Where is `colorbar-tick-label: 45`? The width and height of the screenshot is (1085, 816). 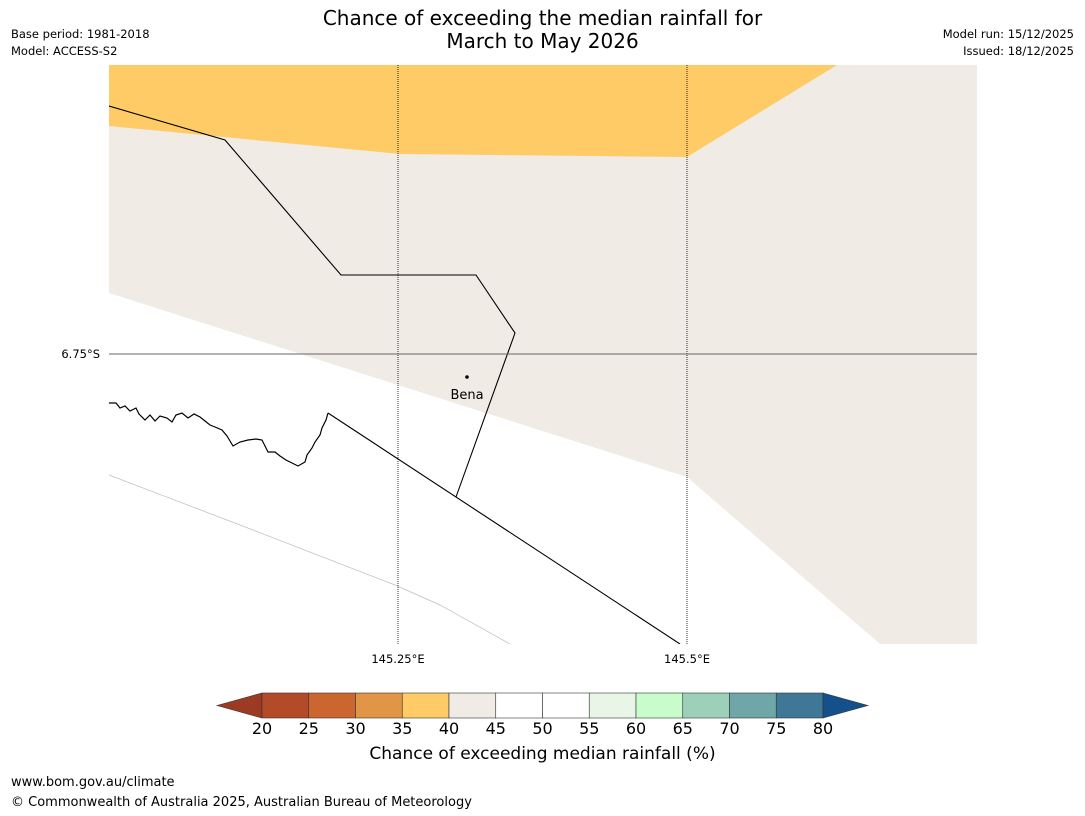 colorbar-tick-label: 45 is located at coordinates (495, 728).